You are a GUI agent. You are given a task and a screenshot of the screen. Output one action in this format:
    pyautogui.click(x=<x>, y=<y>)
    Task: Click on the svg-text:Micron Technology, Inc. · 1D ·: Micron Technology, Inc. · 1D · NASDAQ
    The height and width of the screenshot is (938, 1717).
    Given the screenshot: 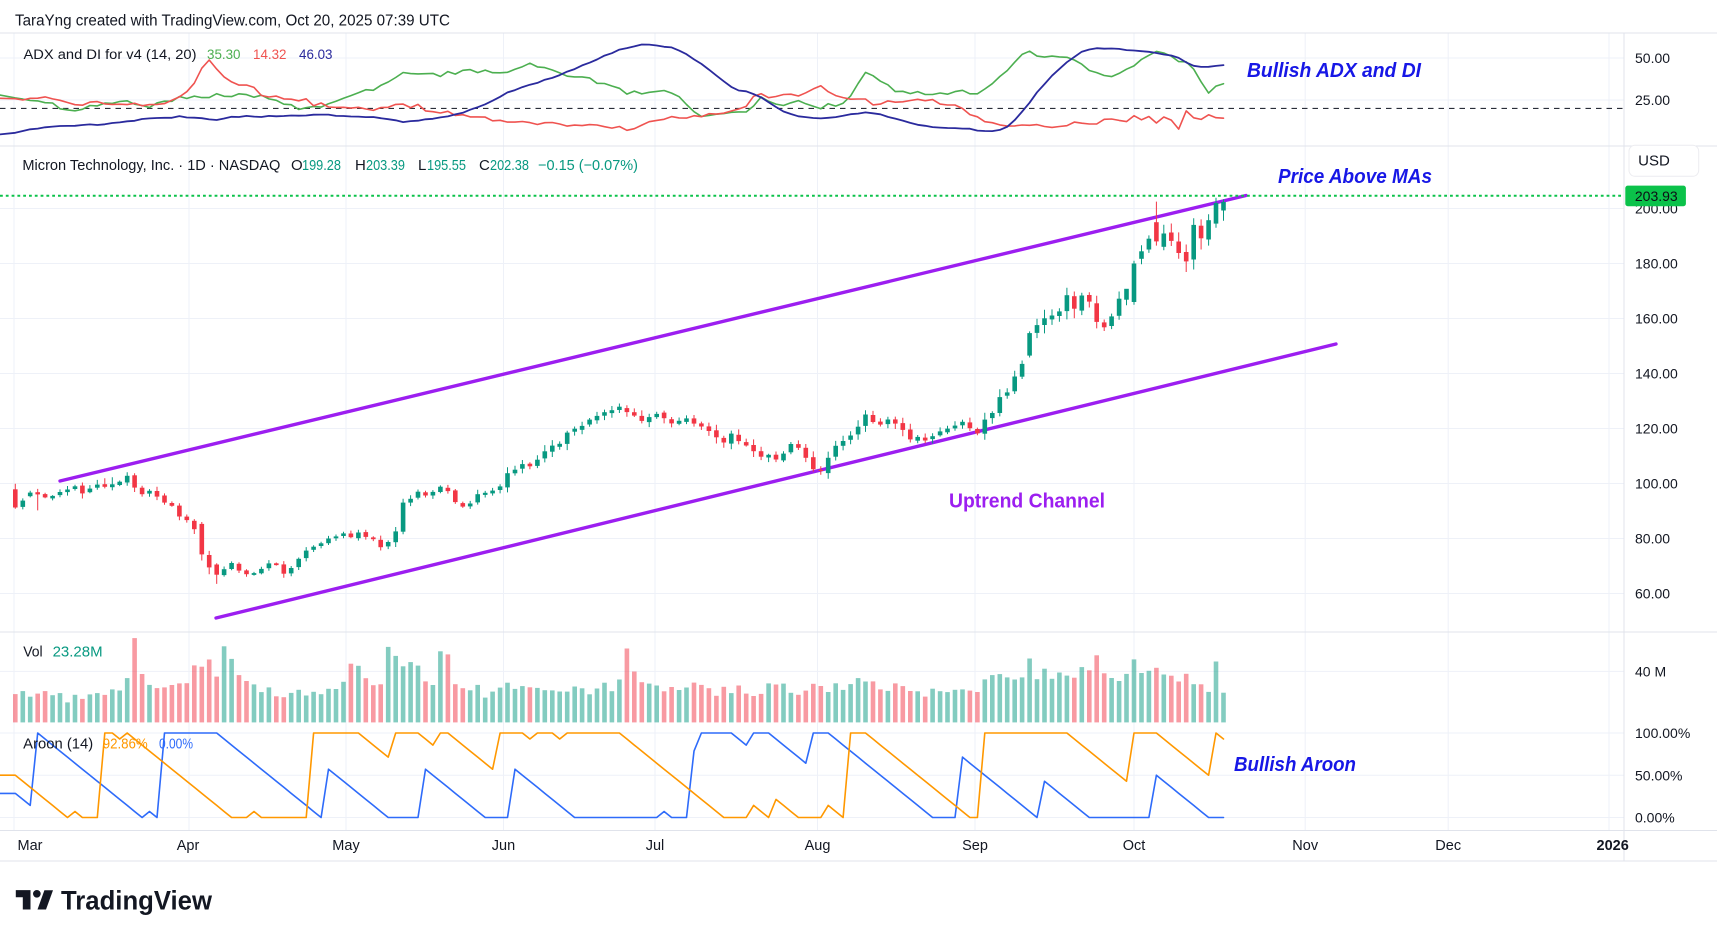 What is the action you would take?
    pyautogui.click(x=151, y=165)
    